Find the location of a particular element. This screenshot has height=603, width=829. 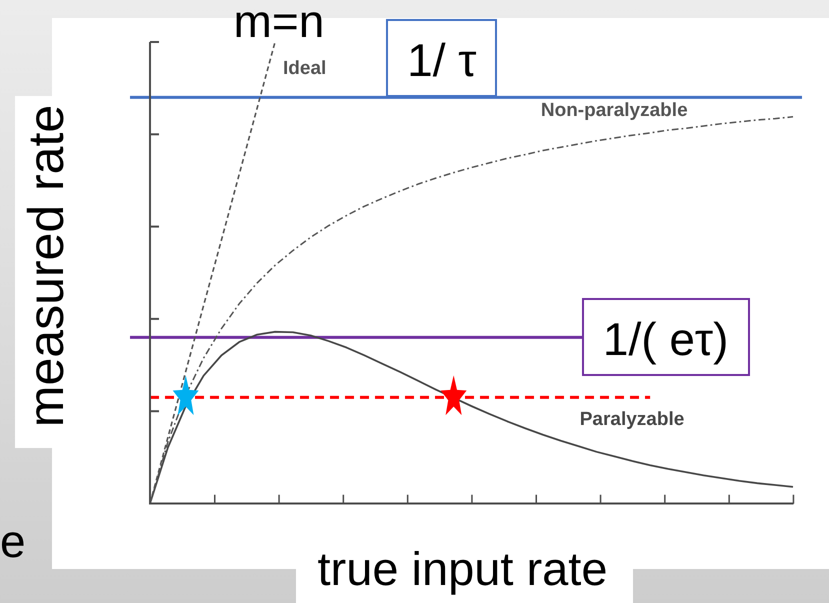

text: e is located at coordinates (13, 541).